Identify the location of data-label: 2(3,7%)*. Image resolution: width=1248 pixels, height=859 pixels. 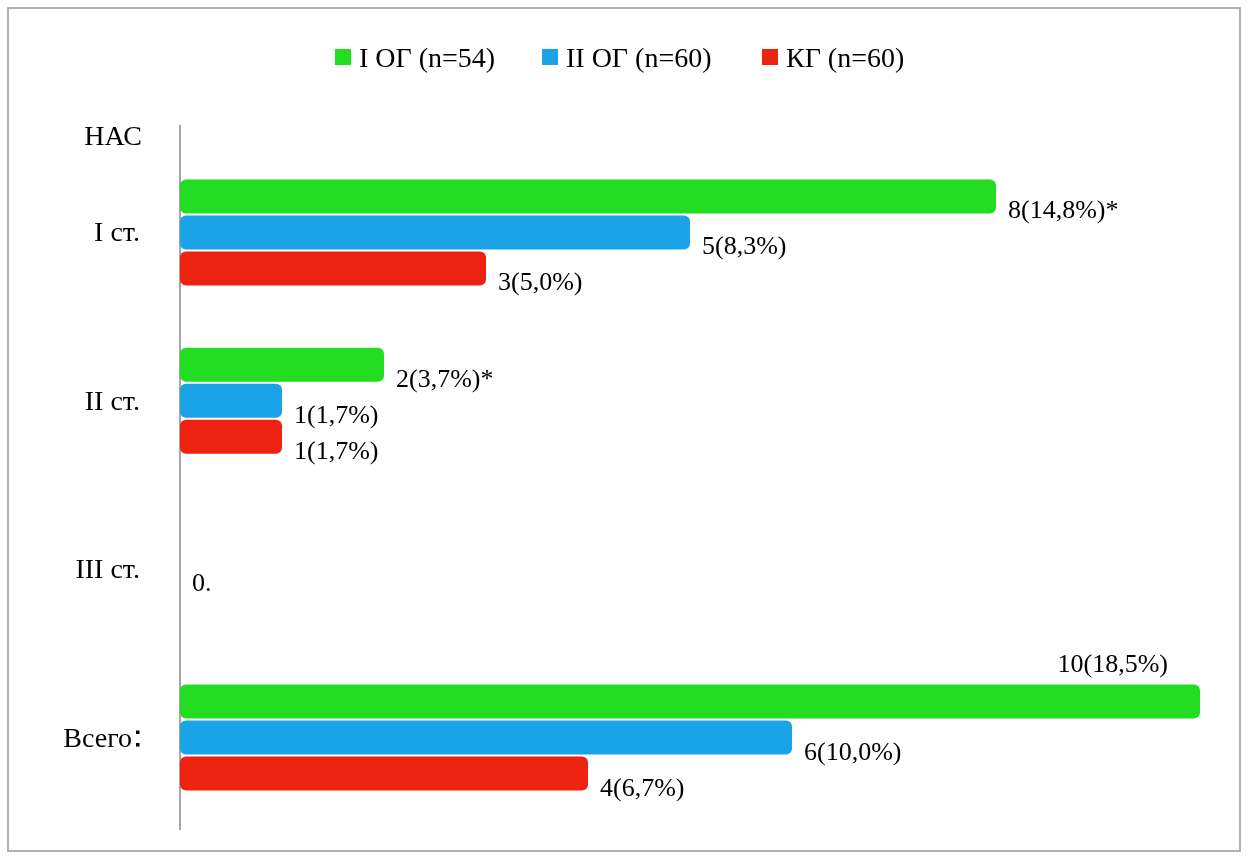
(445, 378).